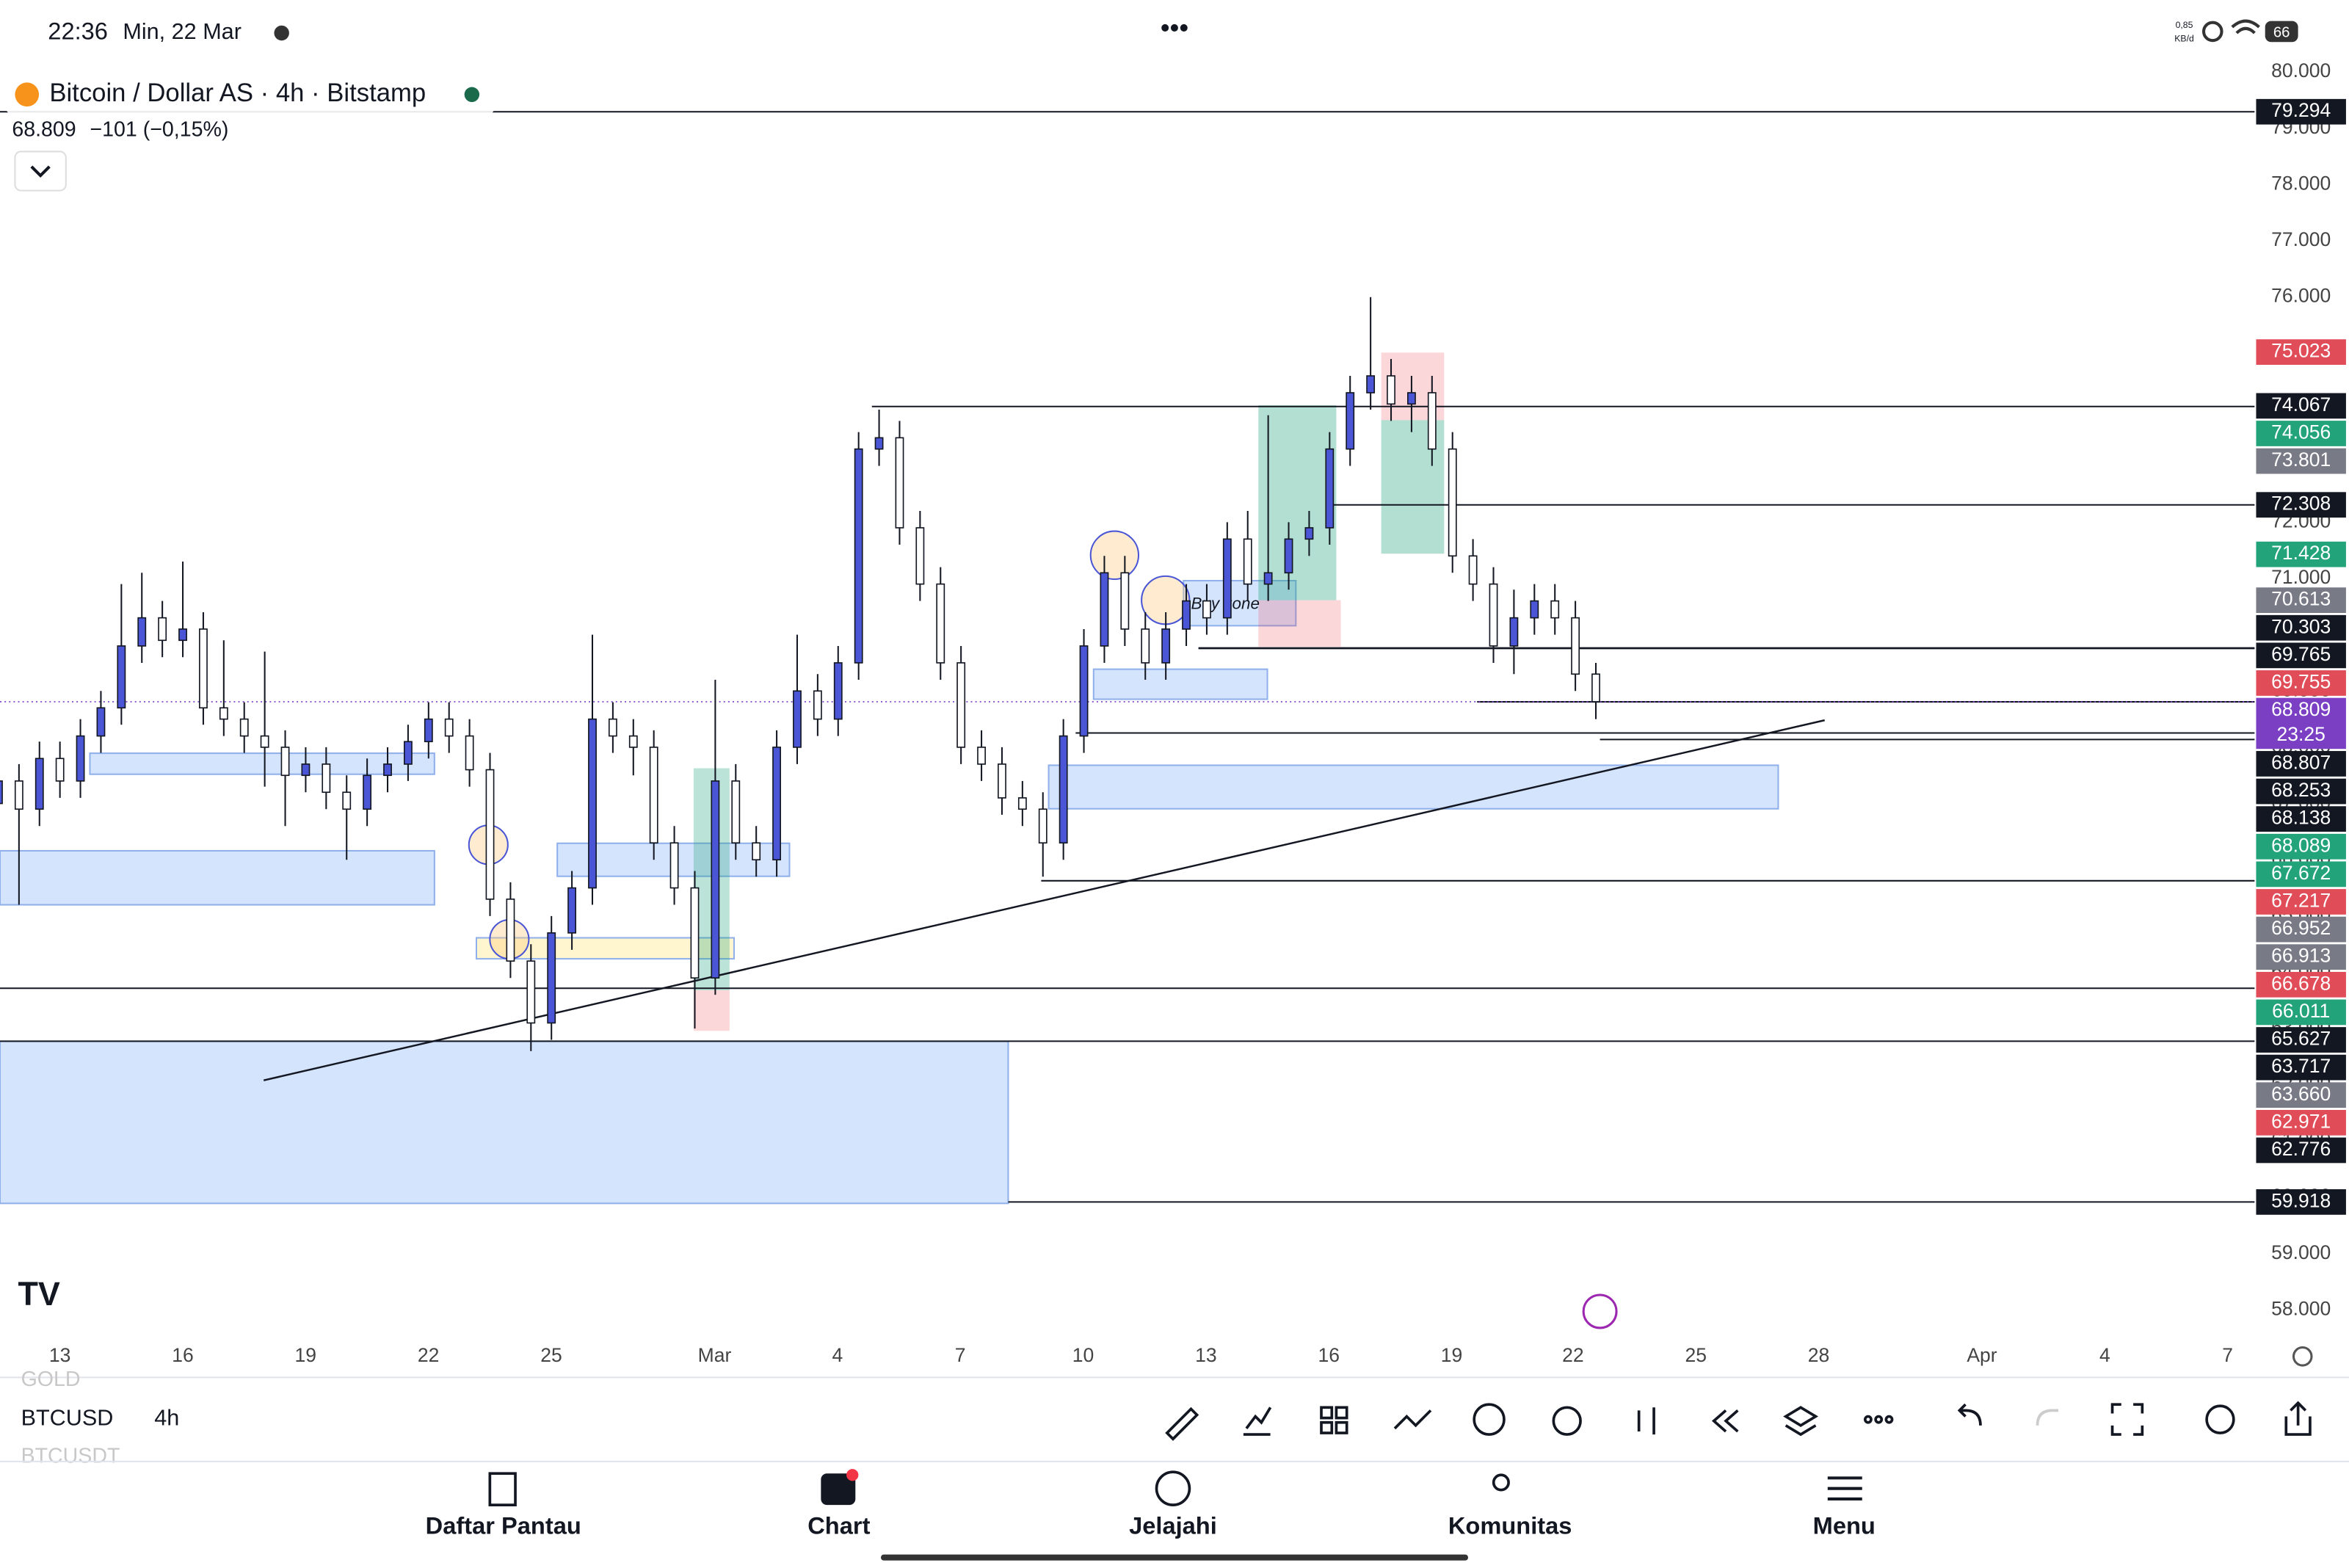 This screenshot has width=2349, height=1568. What do you see at coordinates (2301, 110) in the screenshot?
I see `price-label: 79.294` at bounding box center [2301, 110].